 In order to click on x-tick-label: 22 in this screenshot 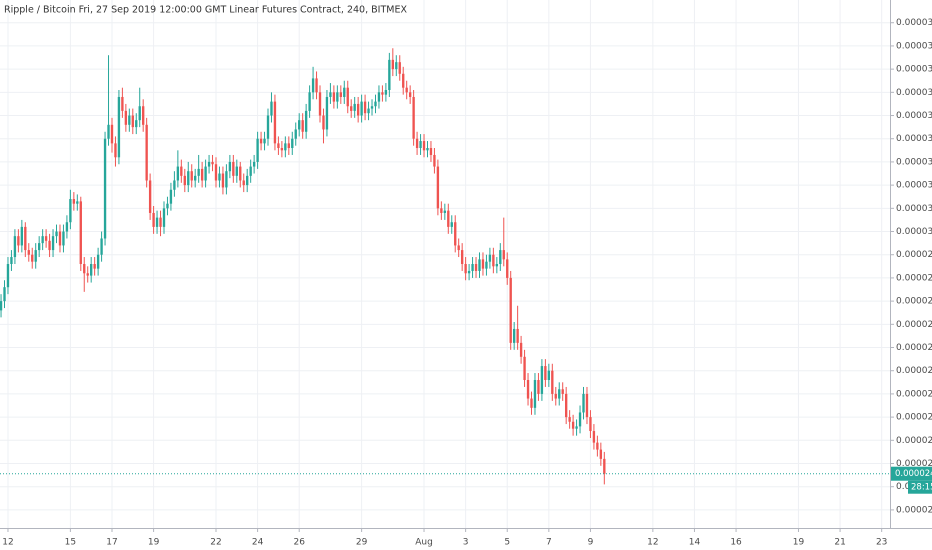, I will do `click(215, 543)`.